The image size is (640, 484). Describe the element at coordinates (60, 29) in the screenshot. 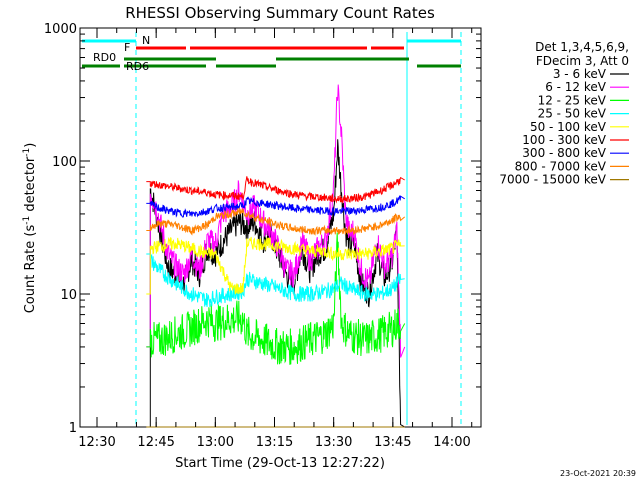

I see `y-tick-label: 1000` at that location.